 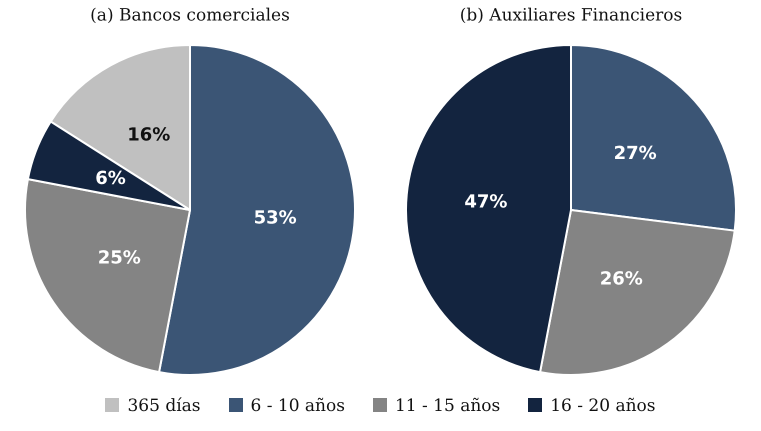 What do you see at coordinates (297, 406) in the screenshot?
I see `legend-label: 6 - 10 años` at bounding box center [297, 406].